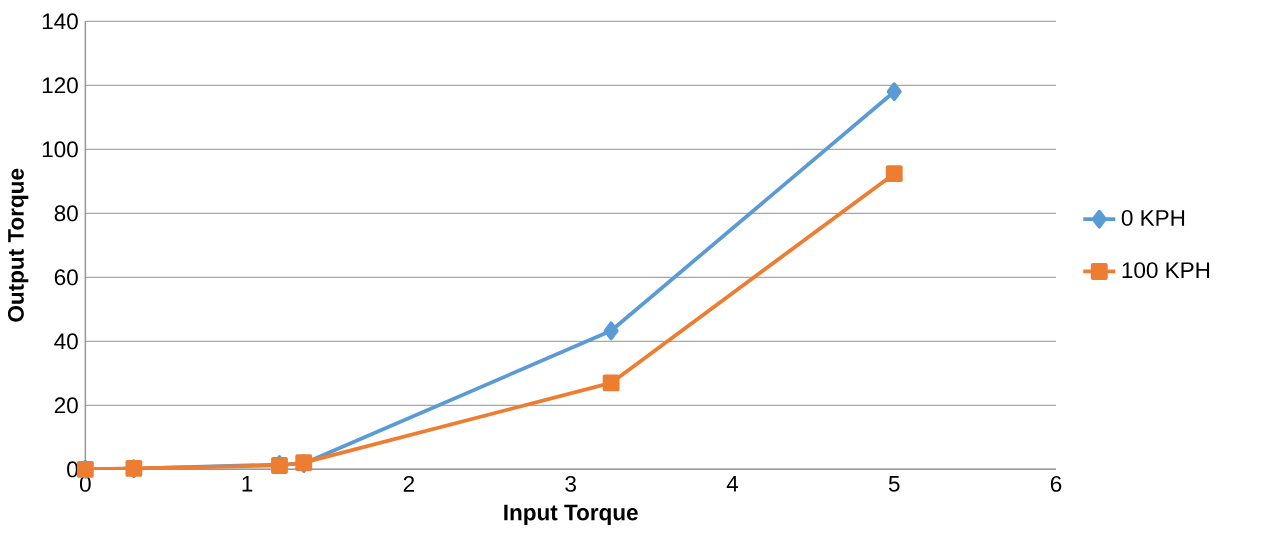  I want to click on y-tick-label: 100, so click(60, 149).